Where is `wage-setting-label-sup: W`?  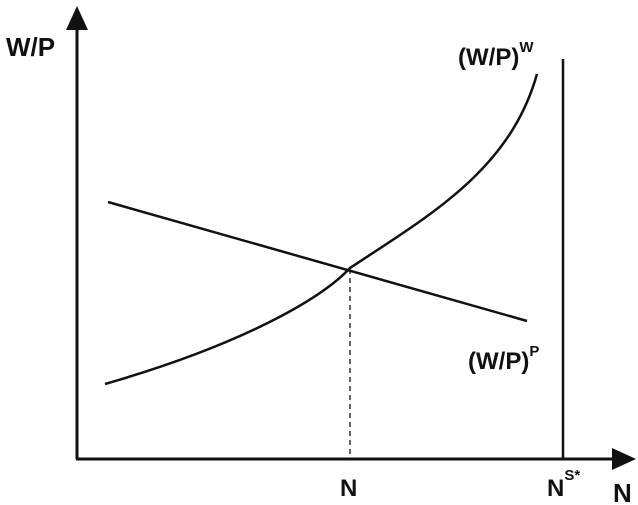 wage-setting-label-sup: W is located at coordinates (526, 47).